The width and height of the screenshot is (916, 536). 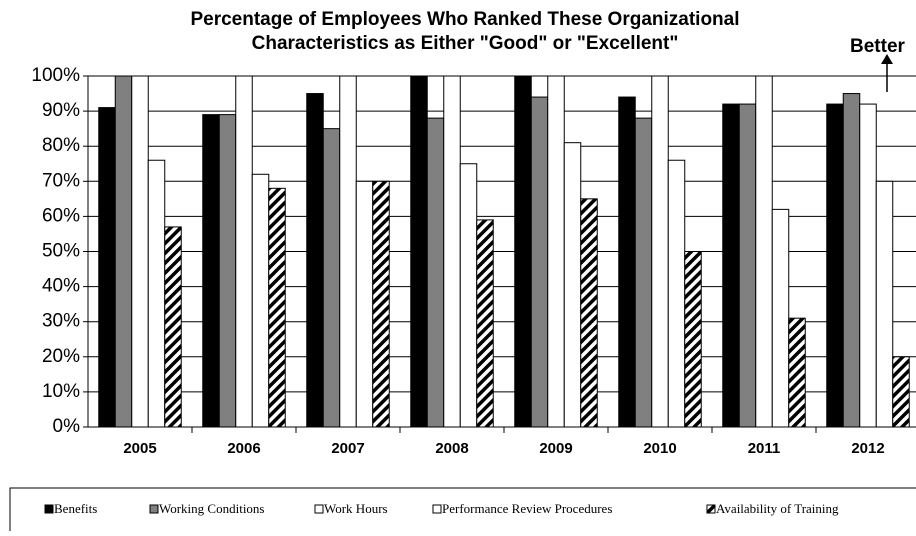 What do you see at coordinates (61, 391) in the screenshot?
I see `y-tick-label: 10%` at bounding box center [61, 391].